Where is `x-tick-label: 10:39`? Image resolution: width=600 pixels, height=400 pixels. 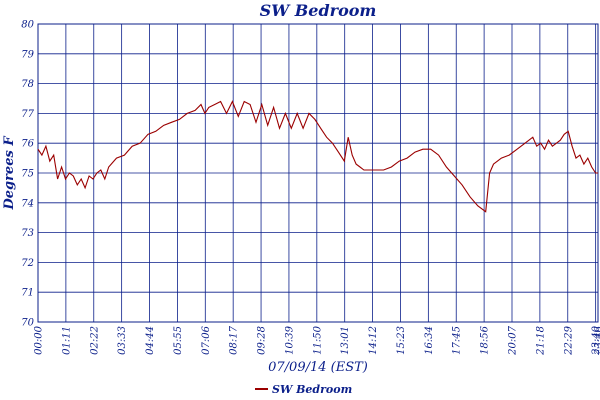
x-tick-label: 10:39 is located at coordinates (289, 339).